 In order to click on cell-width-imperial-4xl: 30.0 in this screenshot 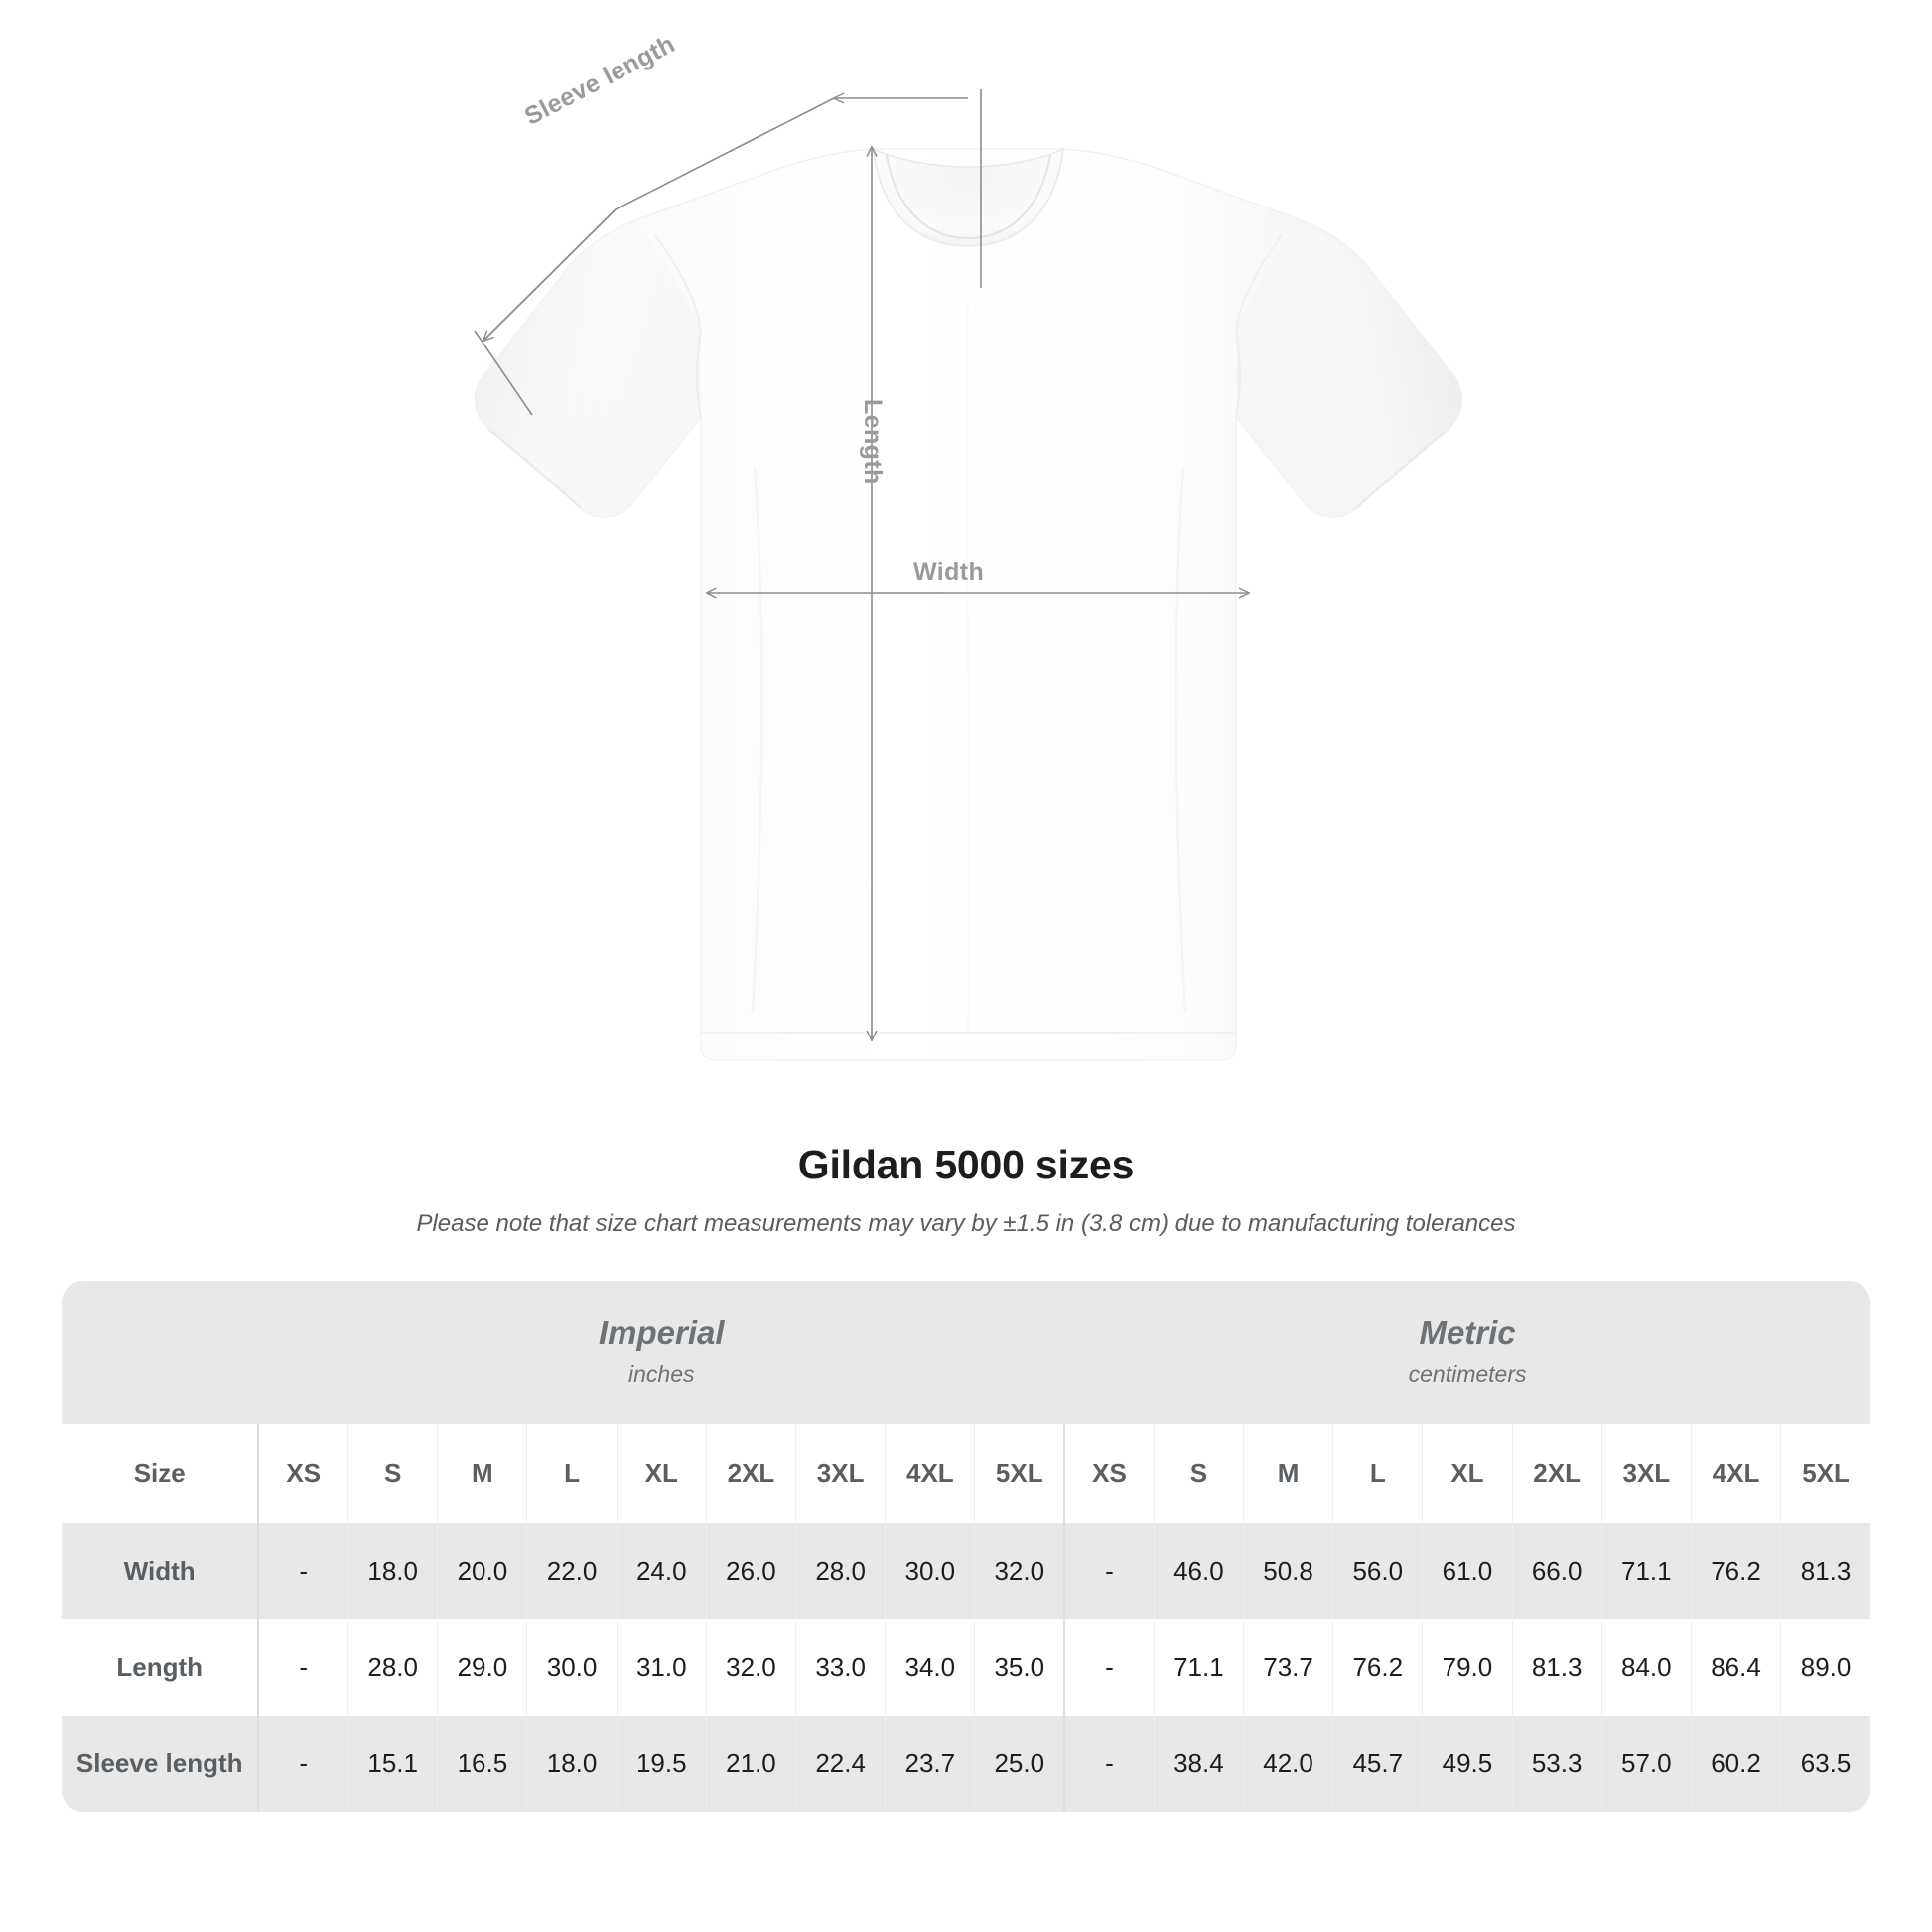, I will do `click(931, 1571)`.